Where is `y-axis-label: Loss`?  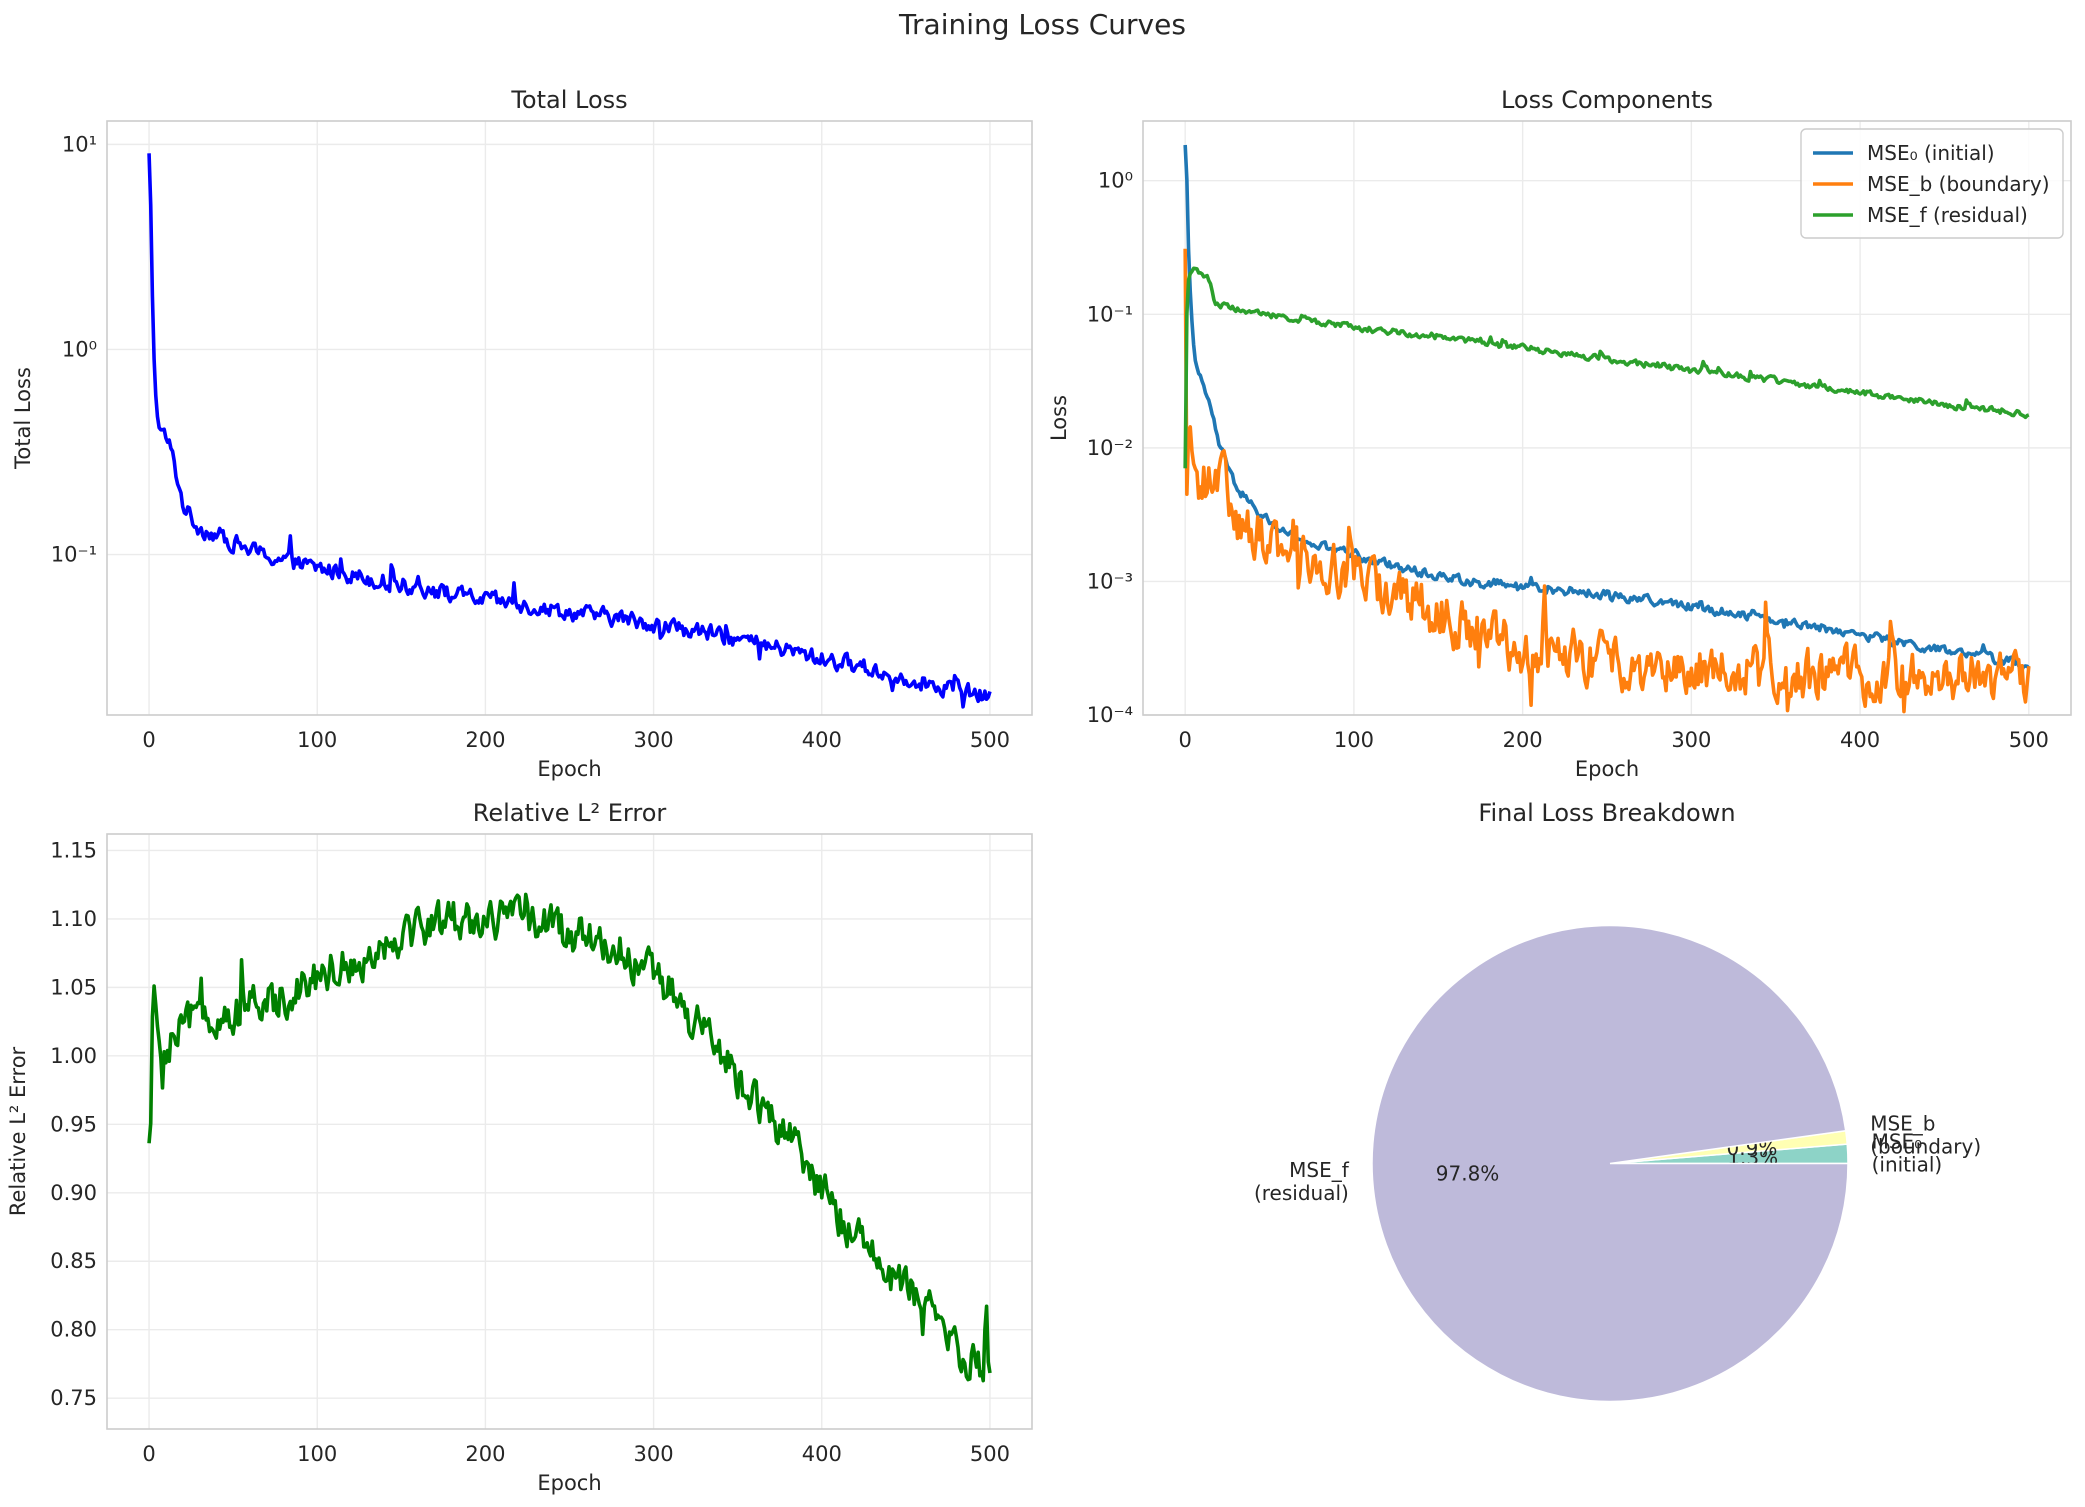
y-axis-label: Loss is located at coordinates (1059, 418).